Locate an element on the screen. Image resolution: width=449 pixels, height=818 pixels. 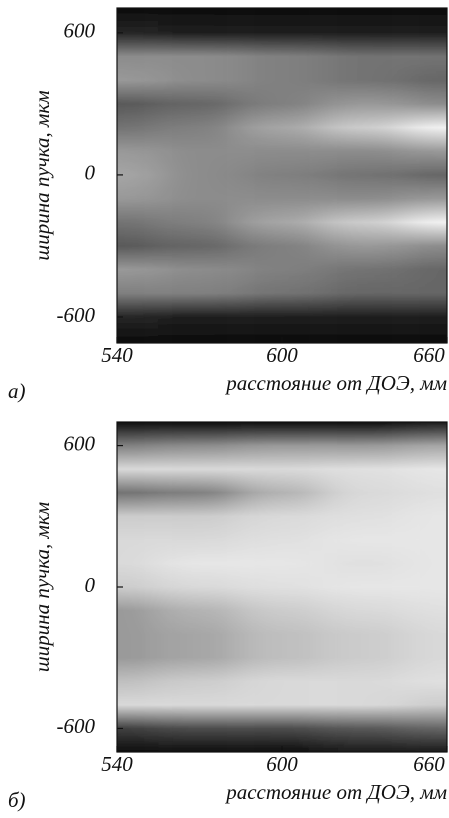
panel-label: б) is located at coordinates (17, 800).